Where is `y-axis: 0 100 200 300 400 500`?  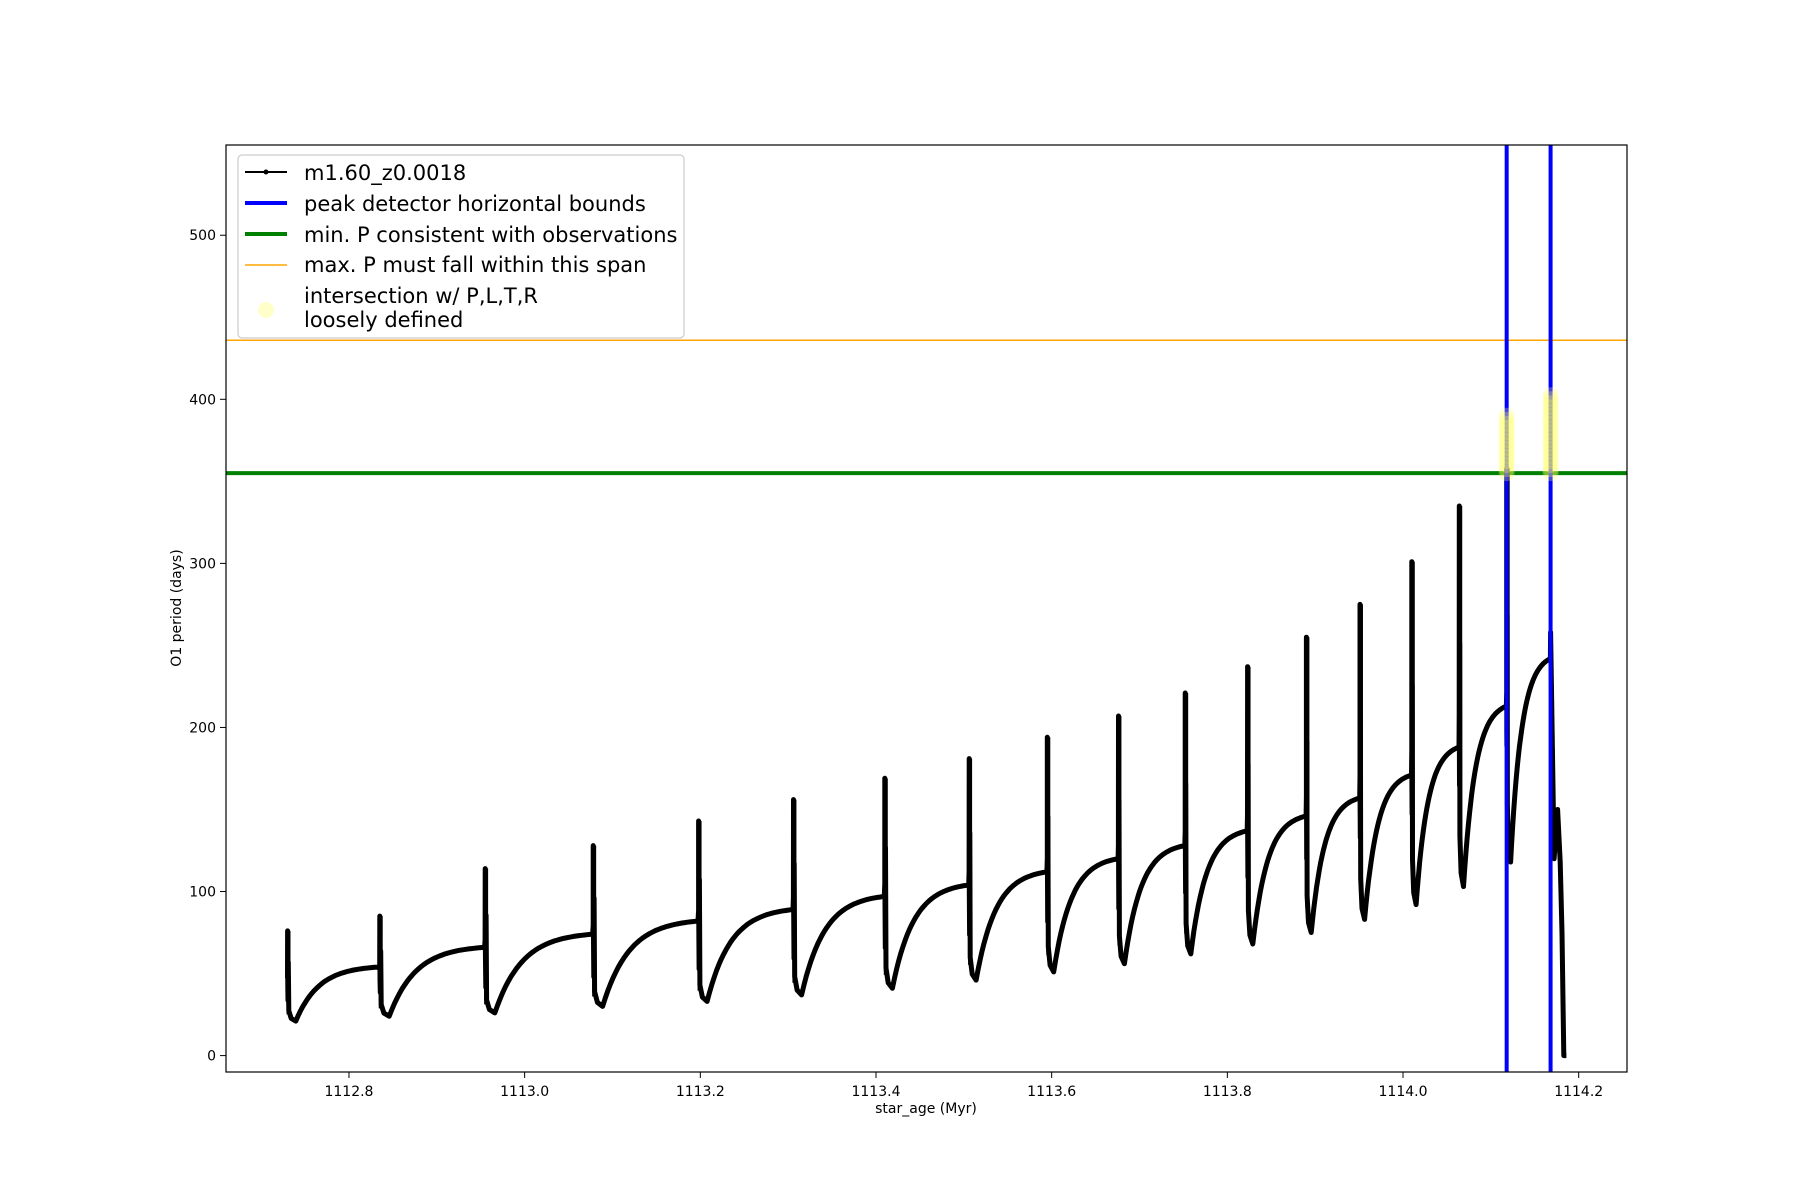
y-axis: 0 100 200 300 400 500 is located at coordinates (207, 646).